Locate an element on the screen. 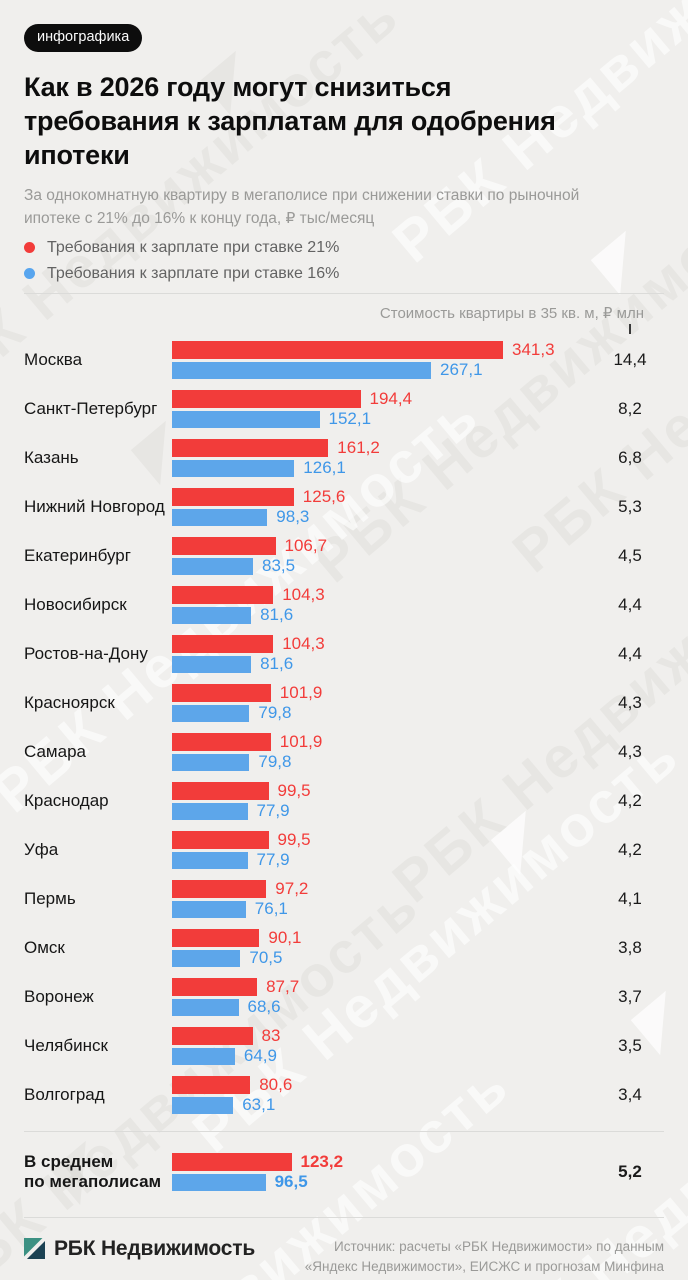 The image size is (688, 1280). apartment-price-value: 4,2 is located at coordinates (630, 849).